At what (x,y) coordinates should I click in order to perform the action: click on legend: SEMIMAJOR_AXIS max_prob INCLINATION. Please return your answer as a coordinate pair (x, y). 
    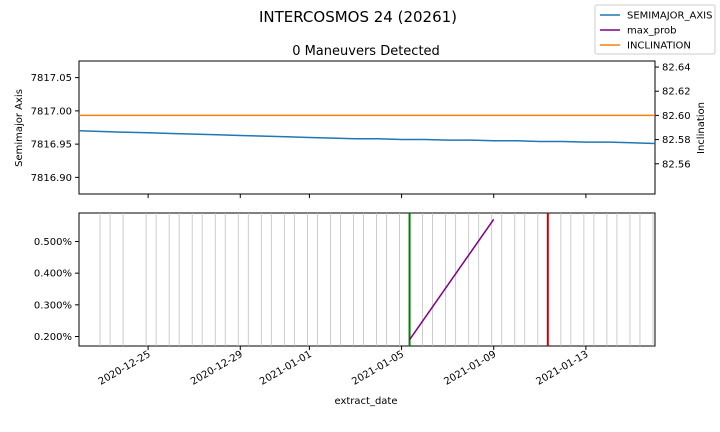
    Looking at the image, I should click on (655, 29).